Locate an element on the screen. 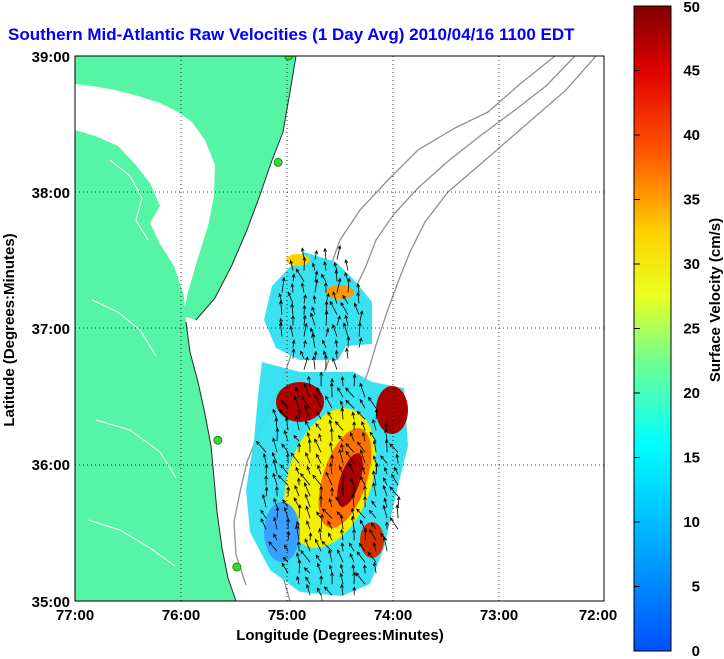  colorbar-tick-label: 10 is located at coordinates (691, 522).